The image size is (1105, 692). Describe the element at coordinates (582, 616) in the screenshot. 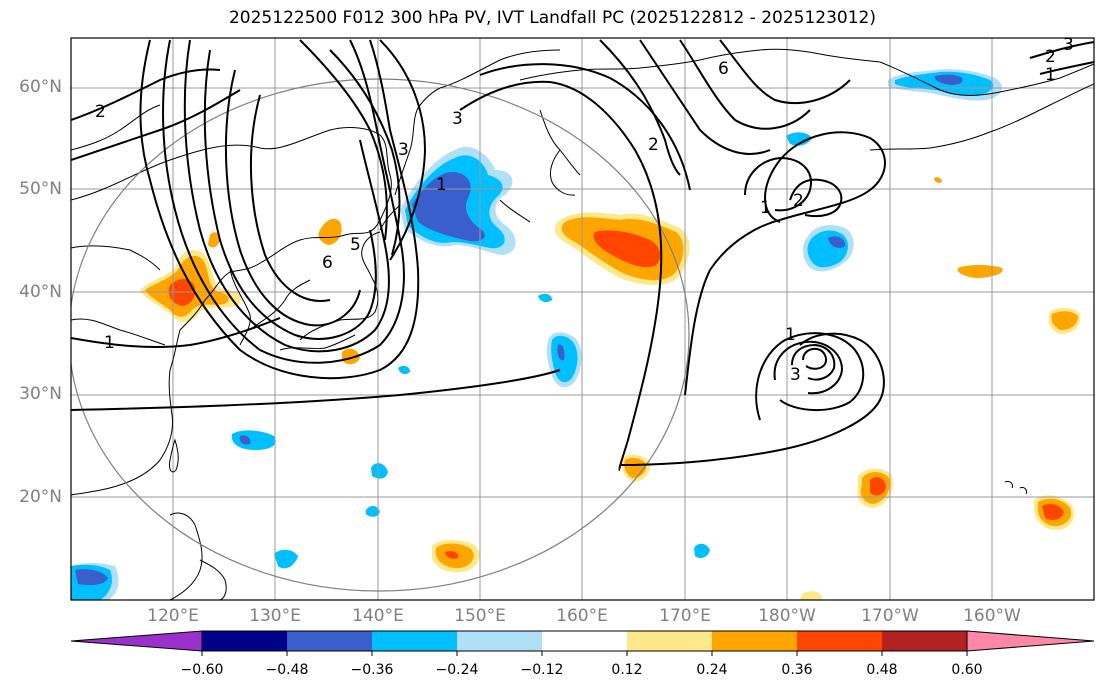

I see `lon-label-160e: 160°E` at that location.